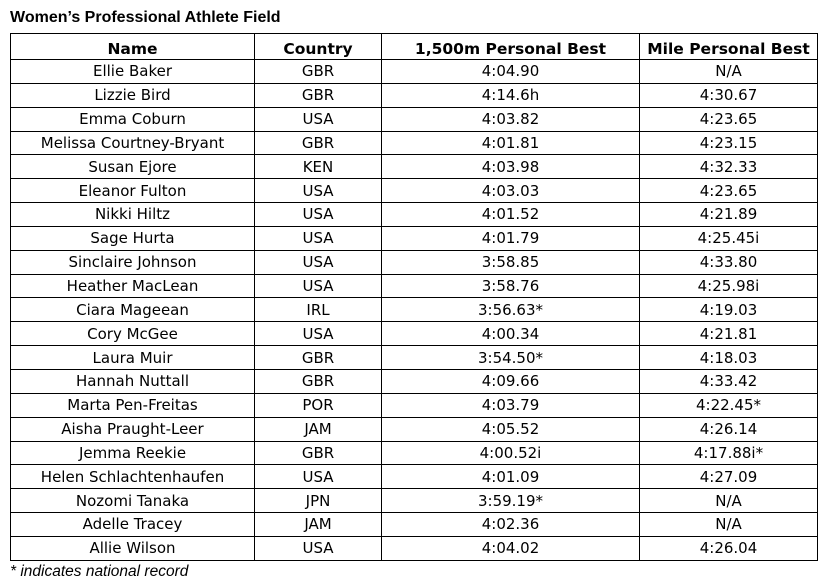 This screenshot has height=588, width=830. I want to click on cell-1500m-pb: 3:58.76, so click(510, 286).